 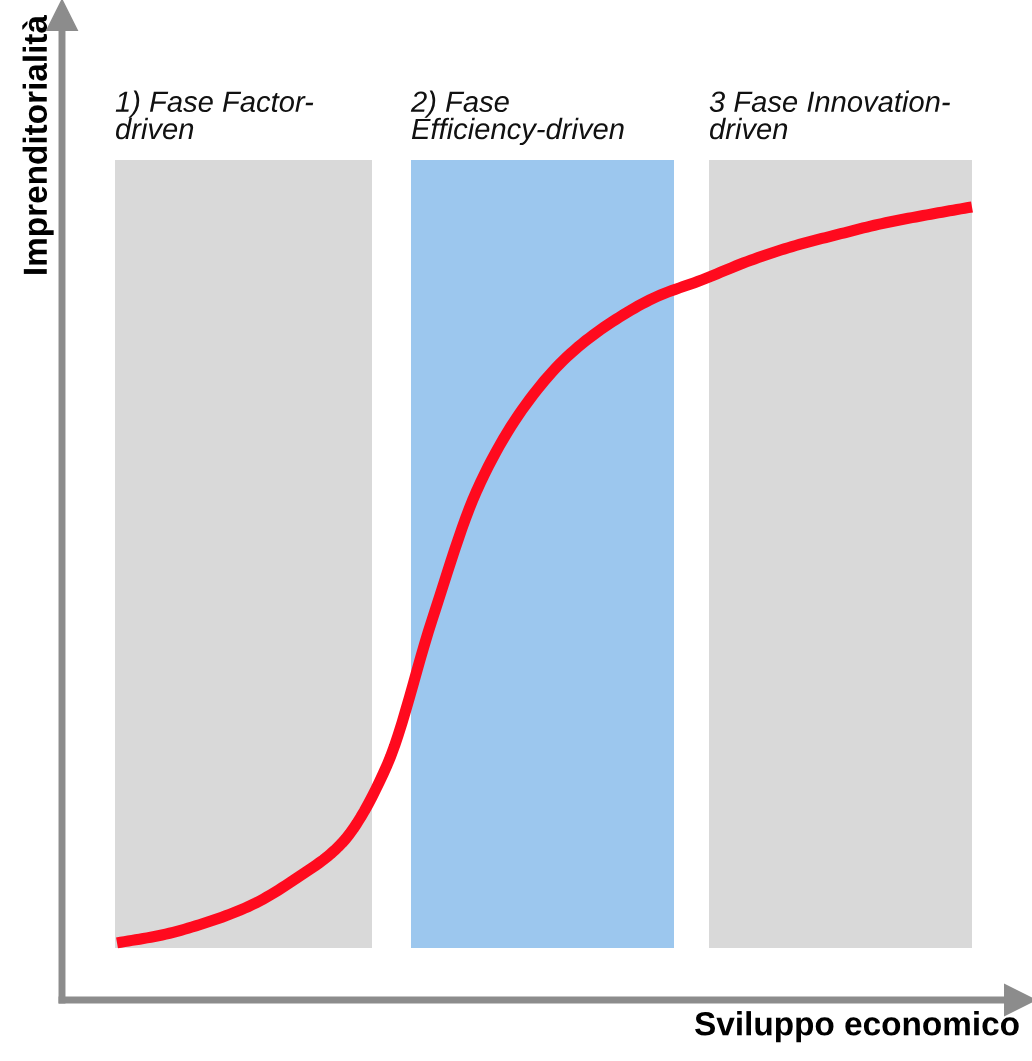 I want to click on x-axis-title: Sviluppo economico, so click(x=857, y=1027).